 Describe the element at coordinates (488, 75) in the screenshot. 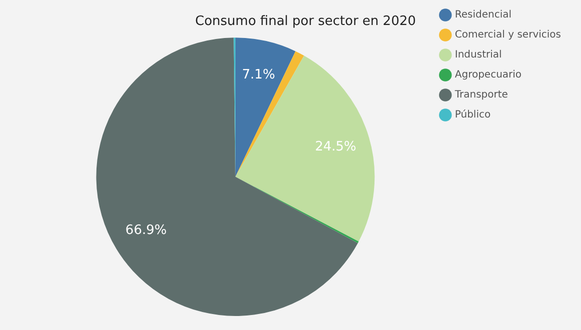

I see `legend-label: Agropecuario` at that location.